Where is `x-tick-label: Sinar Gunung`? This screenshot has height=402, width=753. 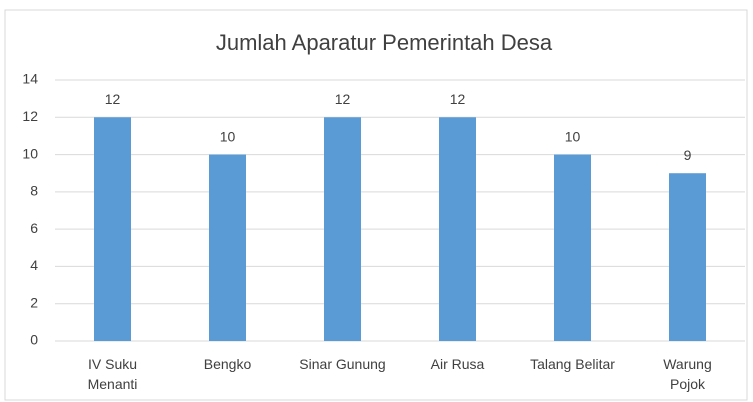
x-tick-label: Sinar Gunung is located at coordinates (342, 364).